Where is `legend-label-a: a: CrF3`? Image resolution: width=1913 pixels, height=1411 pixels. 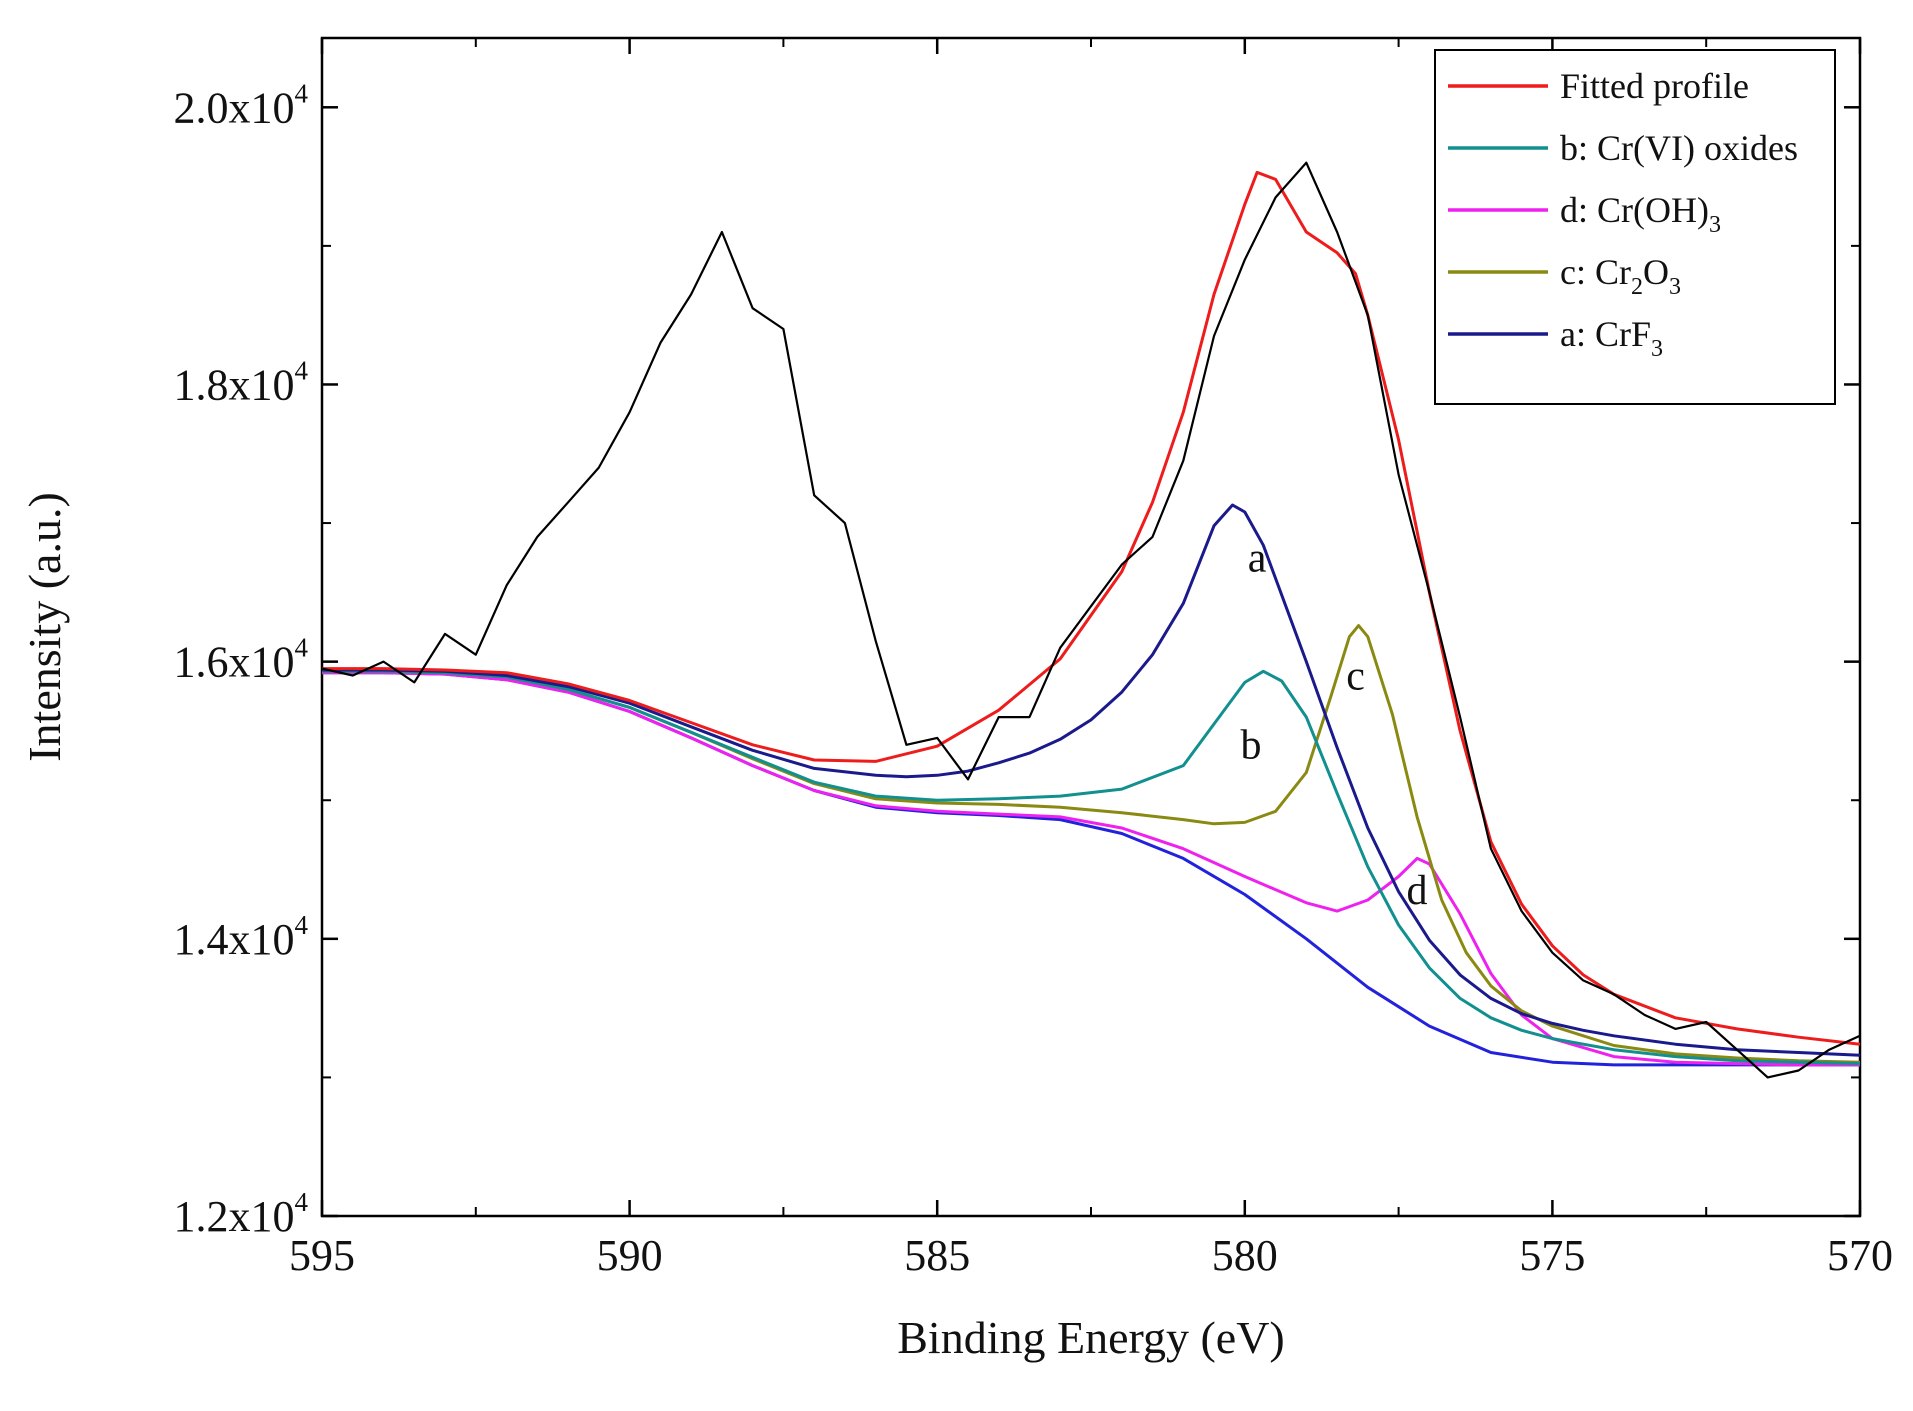
legend-label-a: a: CrF3 is located at coordinates (1611, 338).